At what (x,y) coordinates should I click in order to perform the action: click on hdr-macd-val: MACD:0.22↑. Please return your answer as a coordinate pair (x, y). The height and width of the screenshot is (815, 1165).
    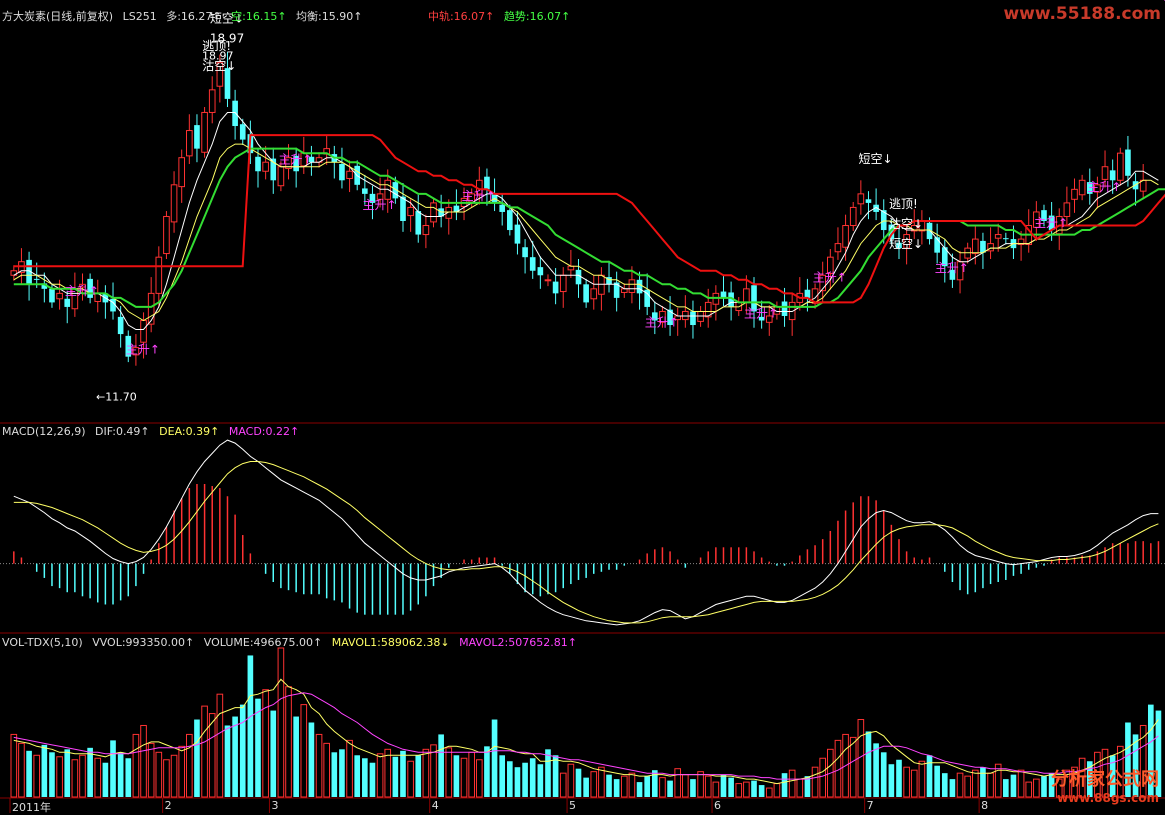
    Looking at the image, I should click on (264, 431).